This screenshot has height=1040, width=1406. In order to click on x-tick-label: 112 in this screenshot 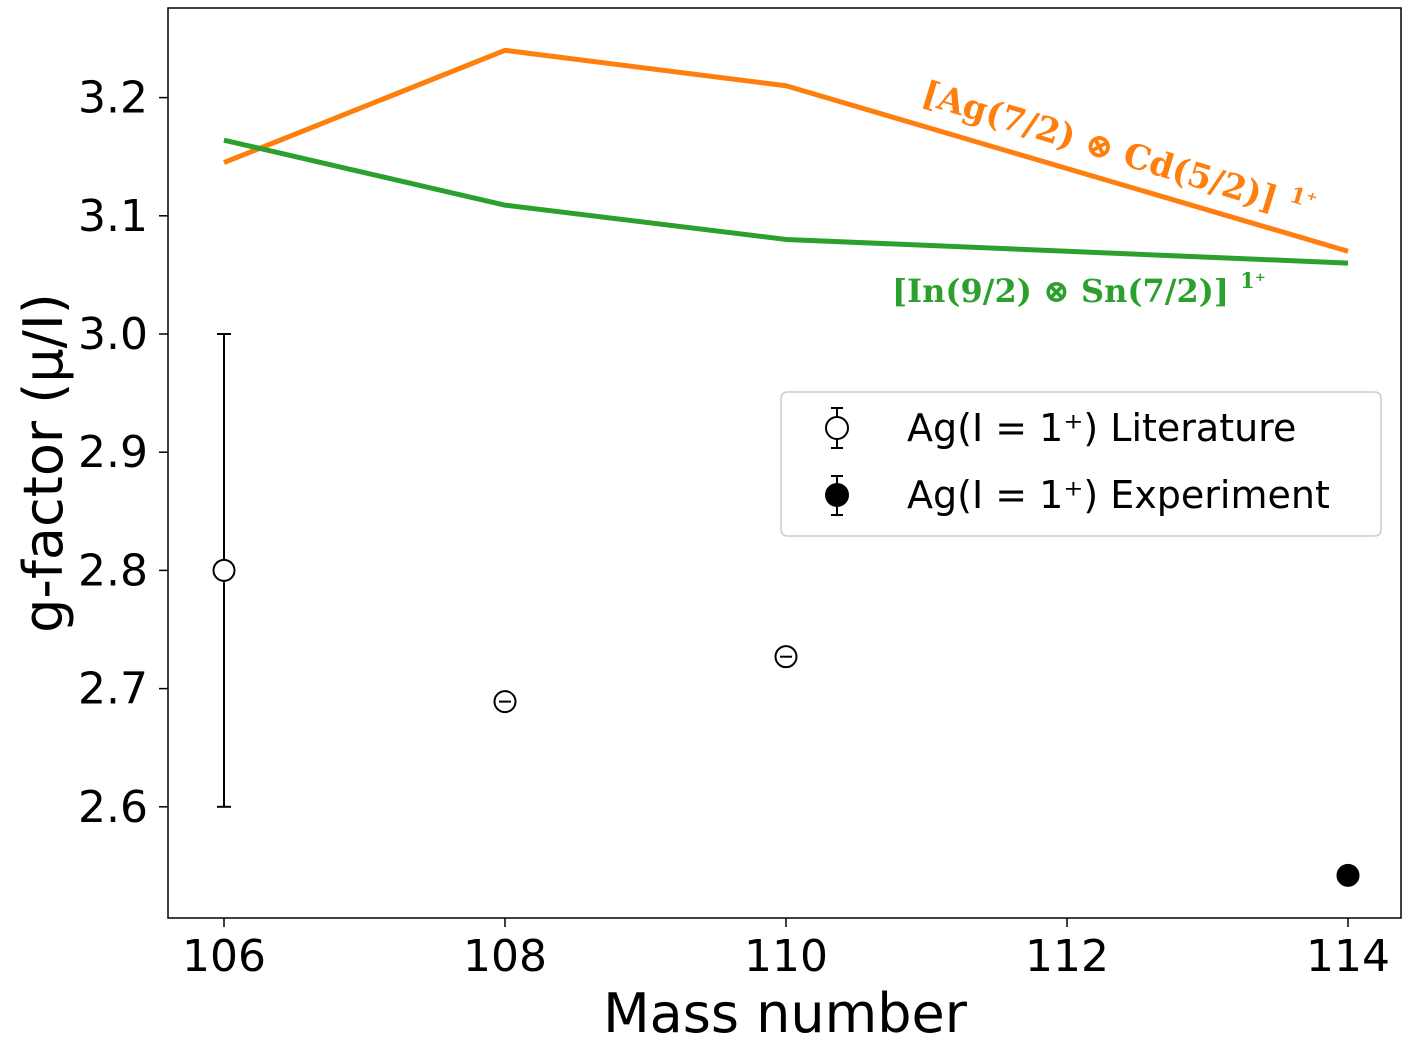, I will do `click(1067, 956)`.